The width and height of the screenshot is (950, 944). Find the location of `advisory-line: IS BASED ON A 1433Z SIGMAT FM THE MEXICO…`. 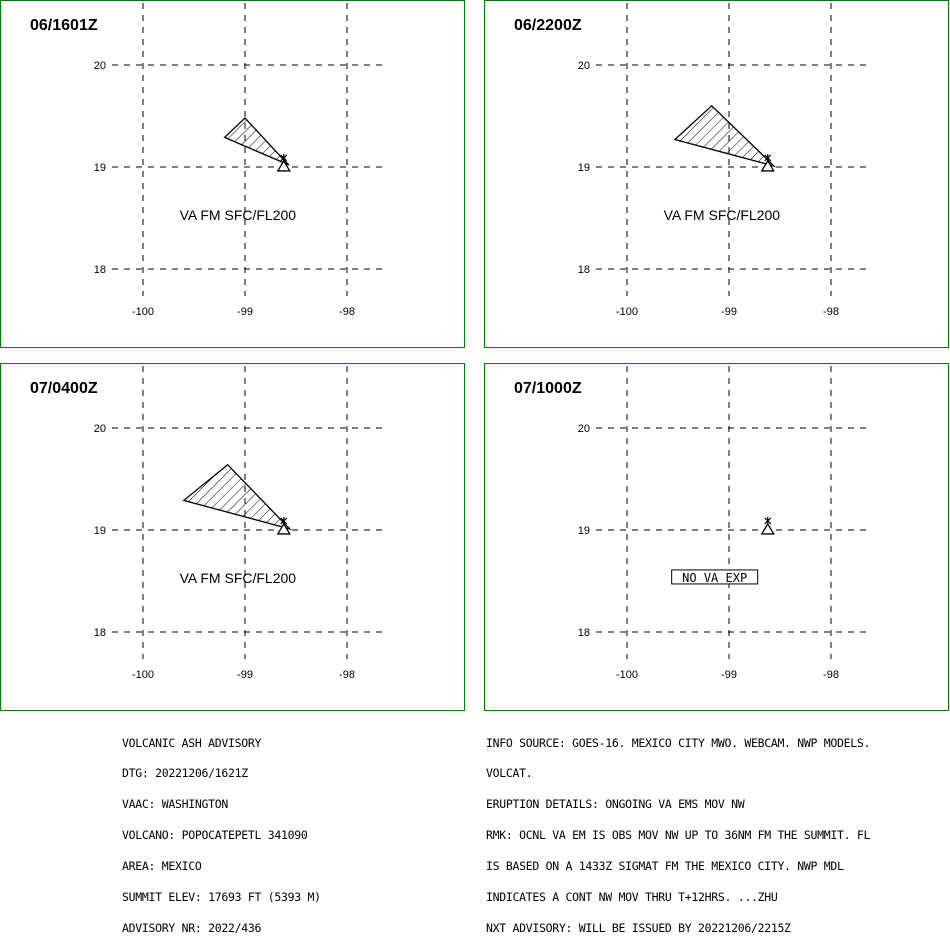

advisory-line: IS BASED ON A 1433Z SIGMAT FM THE MEXICO… is located at coordinates (665, 866).